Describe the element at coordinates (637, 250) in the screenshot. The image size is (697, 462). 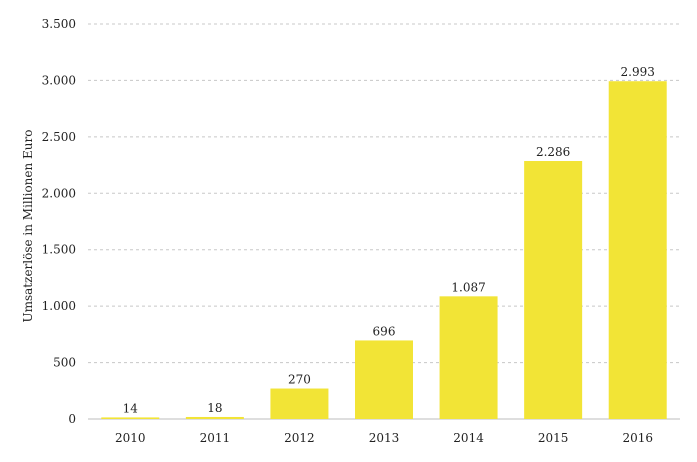
I see `bar-2016` at that location.